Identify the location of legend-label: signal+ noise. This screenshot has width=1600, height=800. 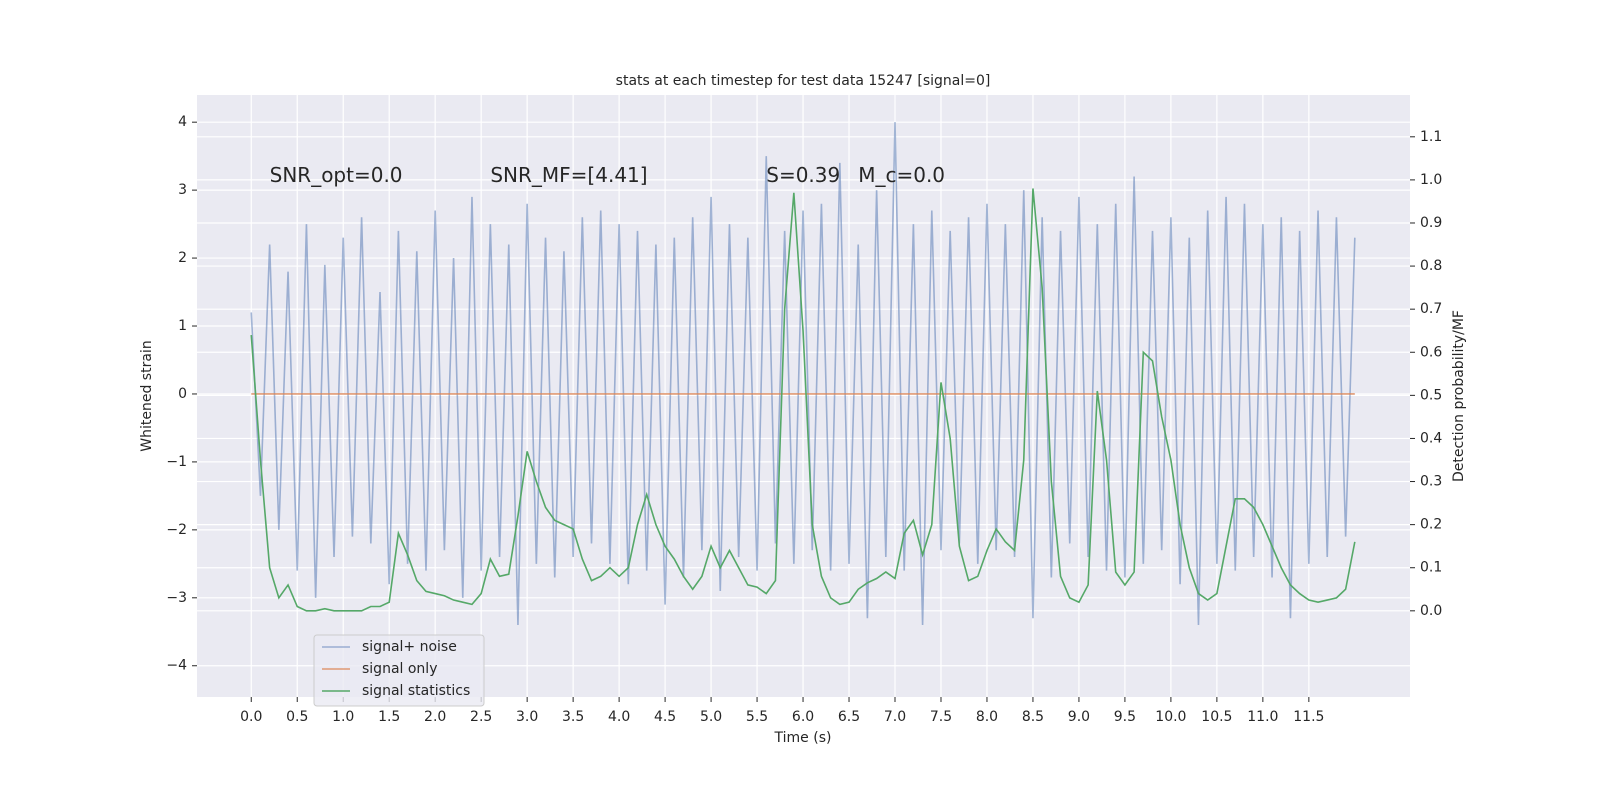
(409, 647).